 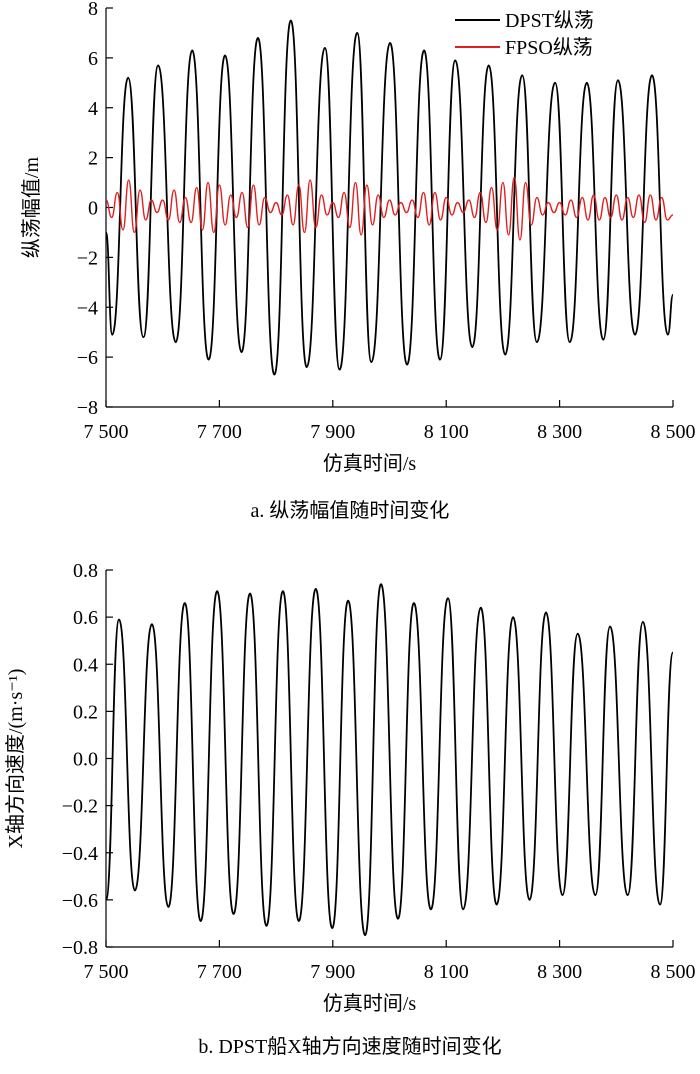 What do you see at coordinates (93, 109) in the screenshot?
I see `y-tick-label: 4` at bounding box center [93, 109].